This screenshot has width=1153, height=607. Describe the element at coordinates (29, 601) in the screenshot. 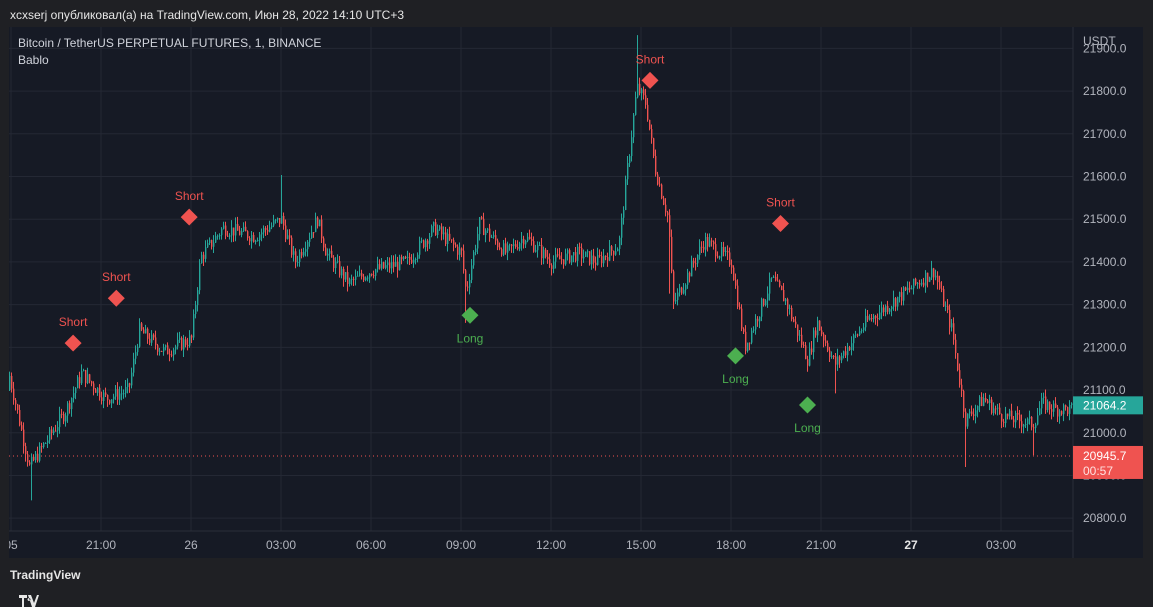

I see `tradingview-logo-icon` at that location.